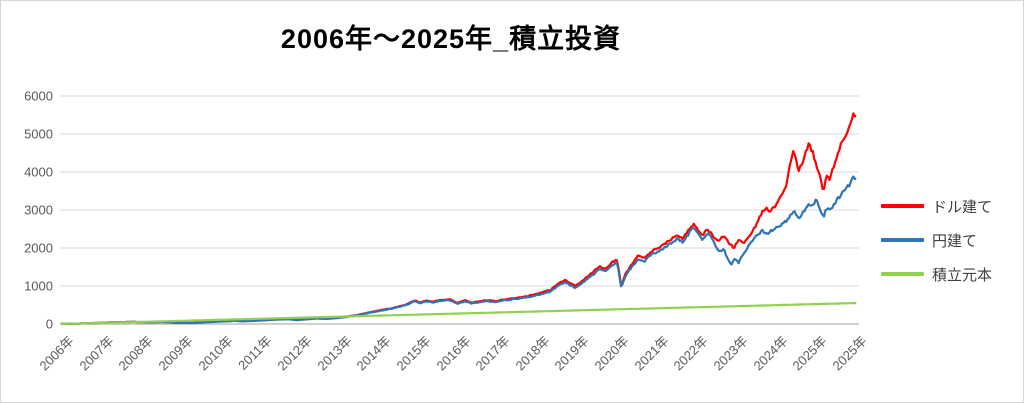  Describe the element at coordinates (38, 96) in the screenshot. I see `y-tick-label-6000: 6000` at that location.